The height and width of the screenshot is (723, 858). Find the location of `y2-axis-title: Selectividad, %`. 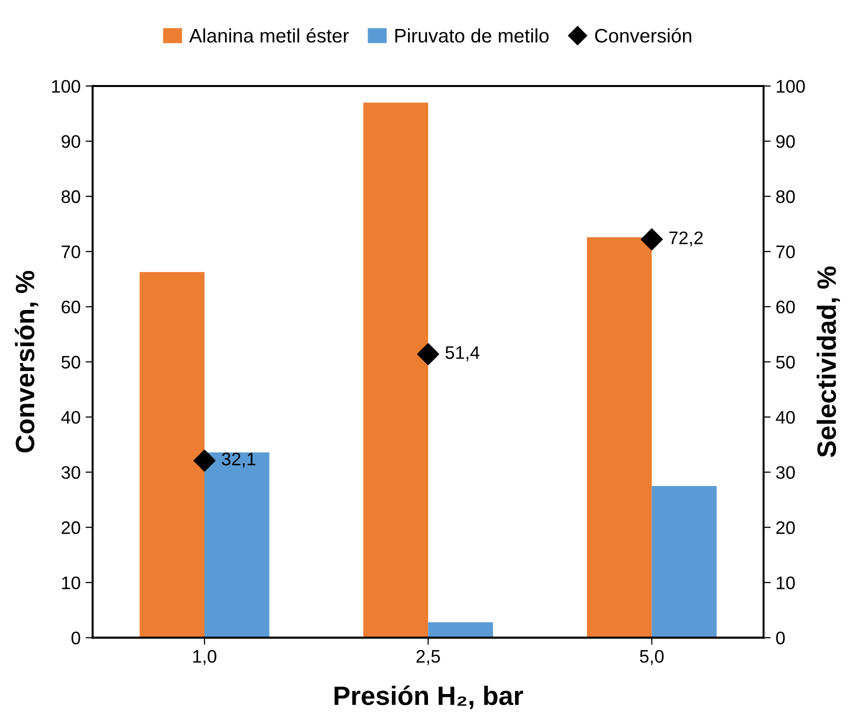

y2-axis-title: Selectividad, % is located at coordinates (828, 362).